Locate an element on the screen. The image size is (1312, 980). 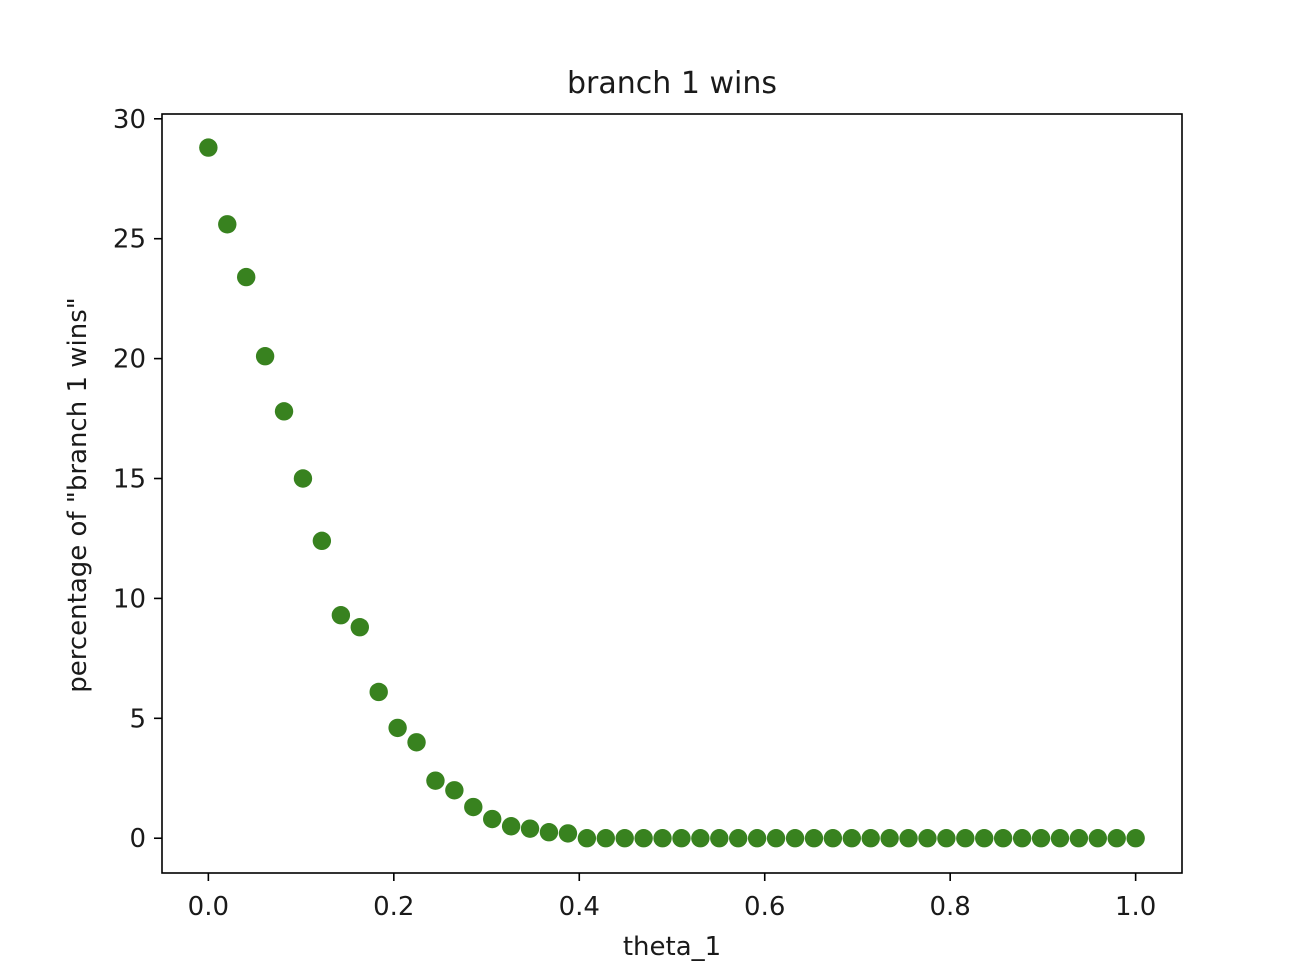
x-axis: 0.0 0.2 0.4 0.6 0.8 1.0 is located at coordinates (672, 897).